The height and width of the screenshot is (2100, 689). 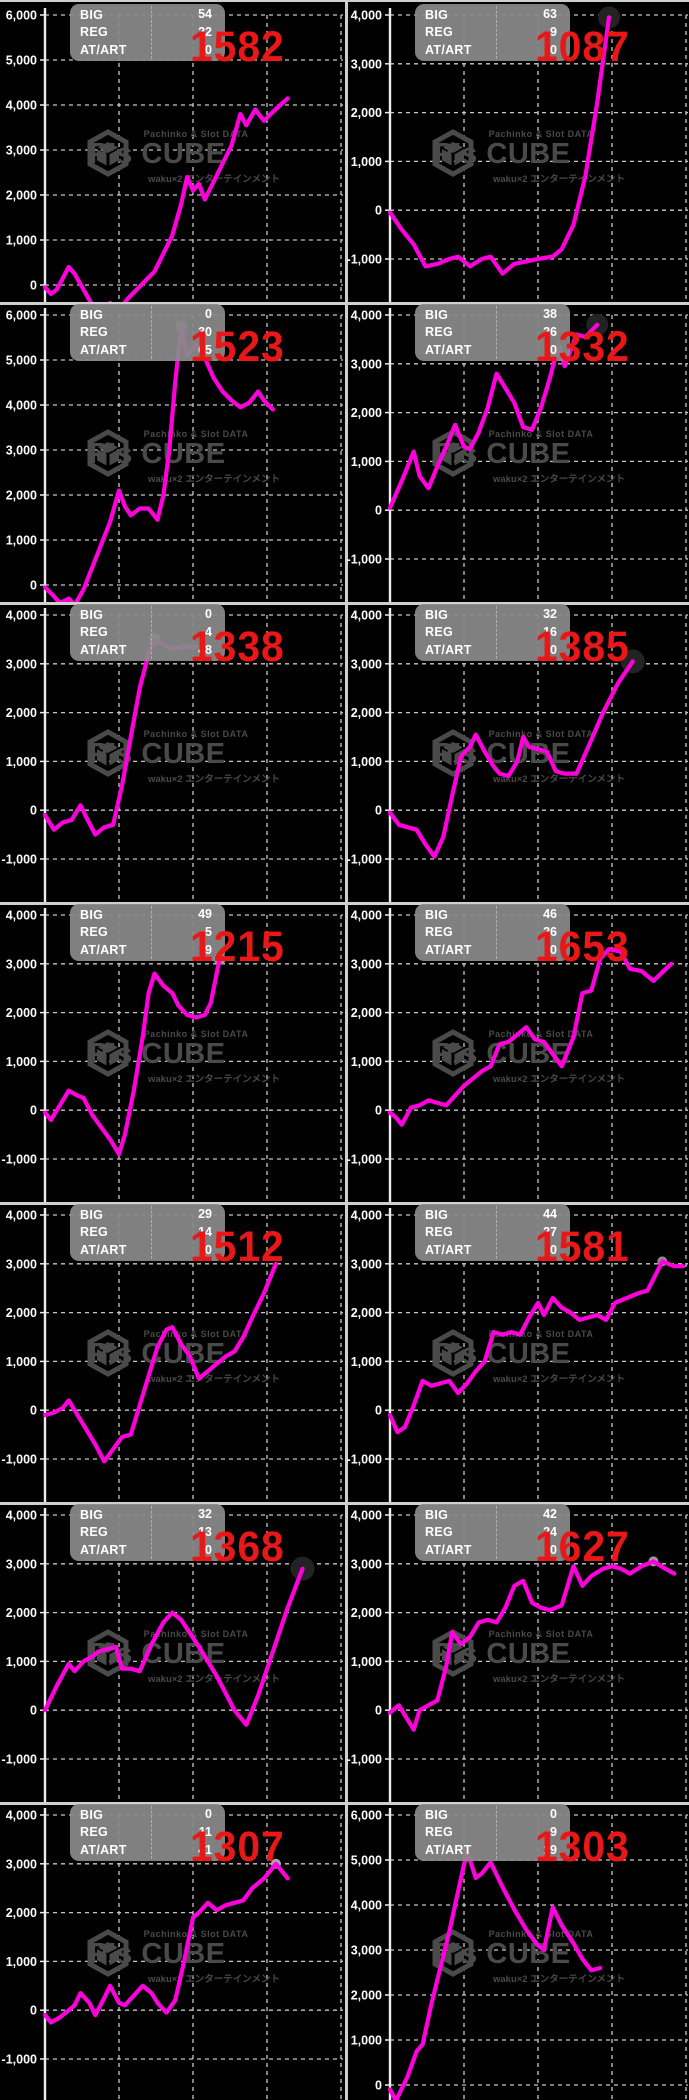 I want to click on stat-row-big: BIG 32, so click(x=147, y=1515).